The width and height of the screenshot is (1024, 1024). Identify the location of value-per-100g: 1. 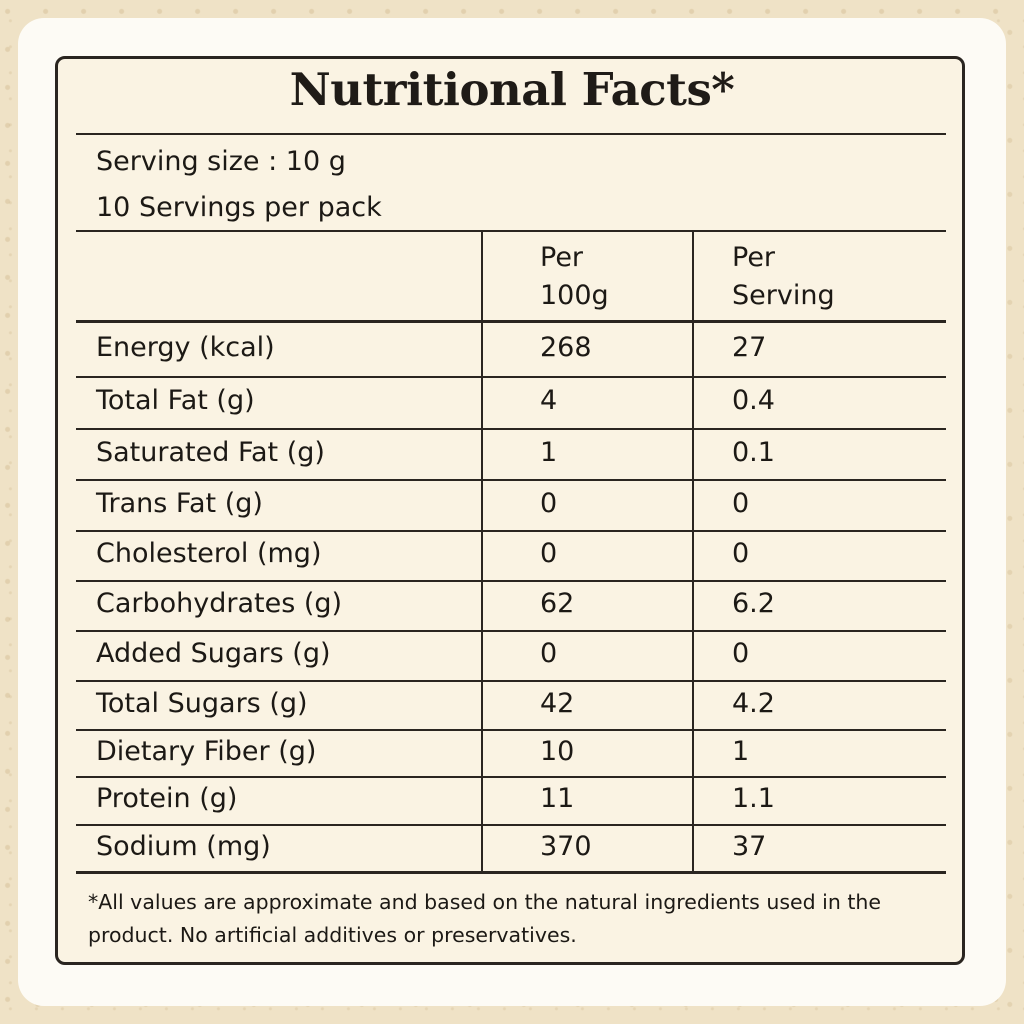
(549, 452).